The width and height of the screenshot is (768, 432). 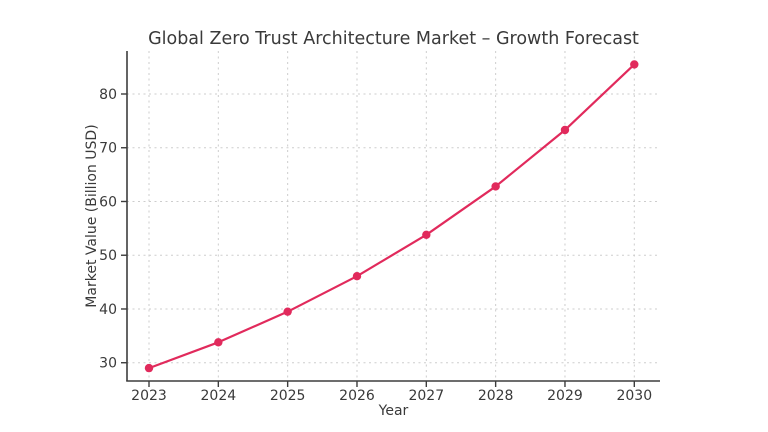 What do you see at coordinates (108, 256) in the screenshot?
I see `y-tick-label: 50` at bounding box center [108, 256].